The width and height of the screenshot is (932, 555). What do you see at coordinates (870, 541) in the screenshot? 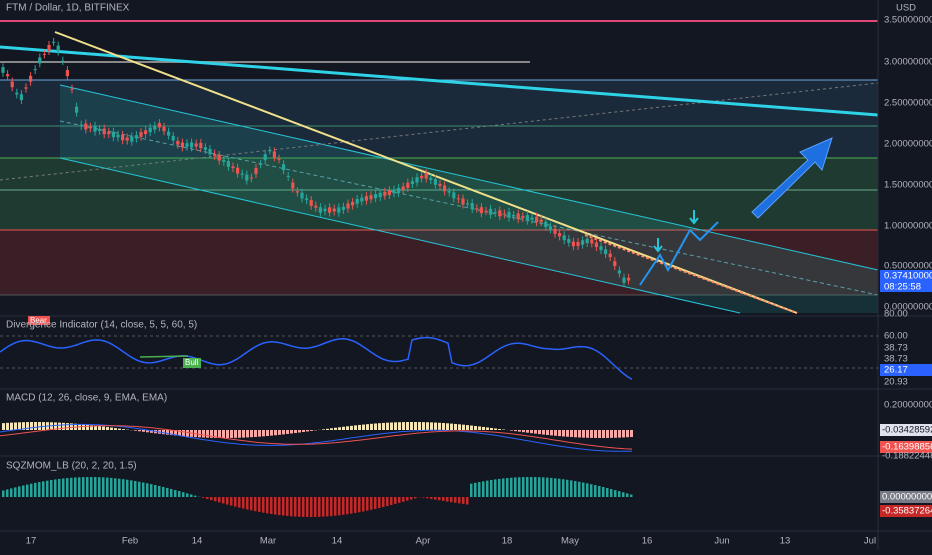
I see `time-tick: Jul` at bounding box center [870, 541].